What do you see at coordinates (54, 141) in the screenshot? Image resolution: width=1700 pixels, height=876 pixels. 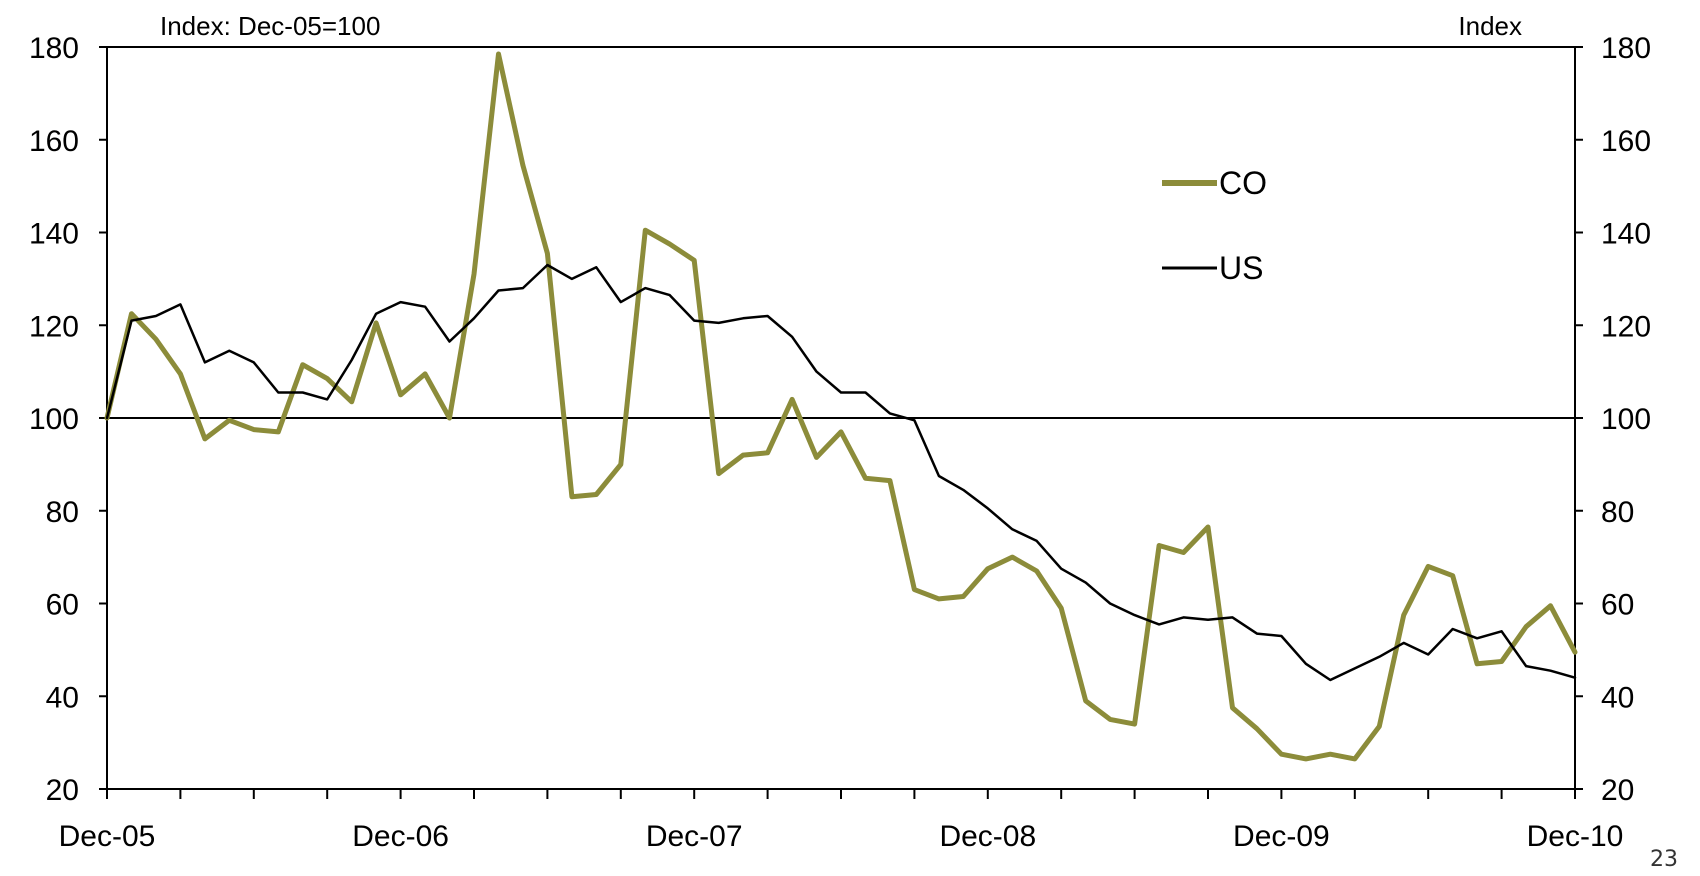 I see `left-y-tick-label: 160` at bounding box center [54, 141].